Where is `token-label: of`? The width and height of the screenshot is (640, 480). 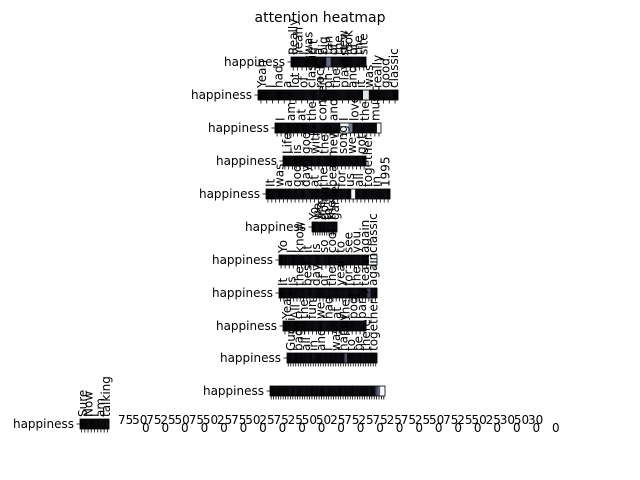 token-label: of is located at coordinates (324, 280).